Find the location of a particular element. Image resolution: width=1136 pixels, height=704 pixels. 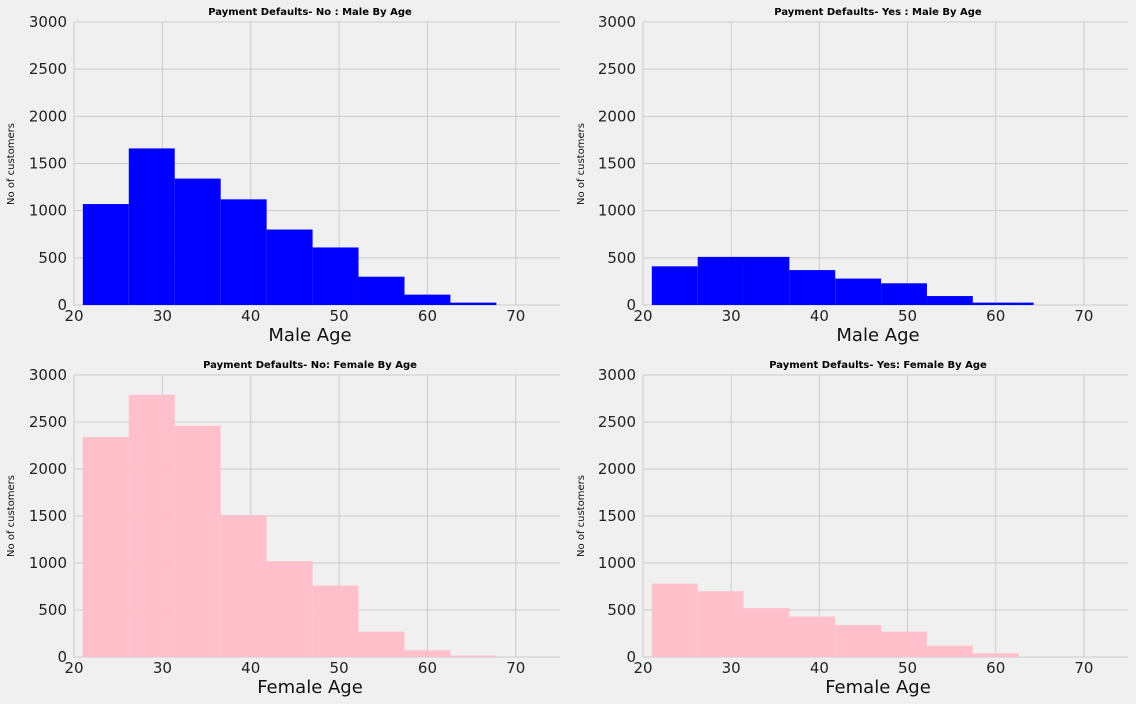

chart-title: Payment Defaults- Yes: Female By Age is located at coordinates (878, 365).